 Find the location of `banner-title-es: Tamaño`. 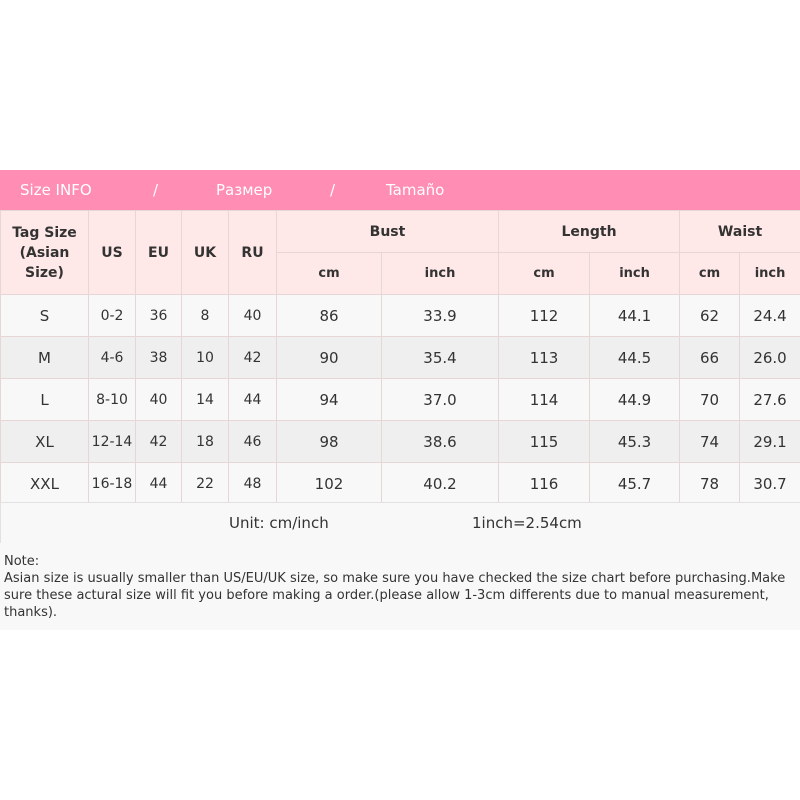

banner-title-es: Tamaño is located at coordinates (415, 190).